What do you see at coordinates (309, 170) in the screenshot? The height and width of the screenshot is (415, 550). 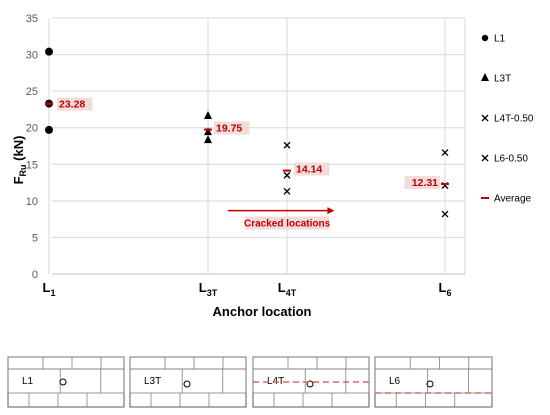 I see `average-label: 14.14` at bounding box center [309, 170].